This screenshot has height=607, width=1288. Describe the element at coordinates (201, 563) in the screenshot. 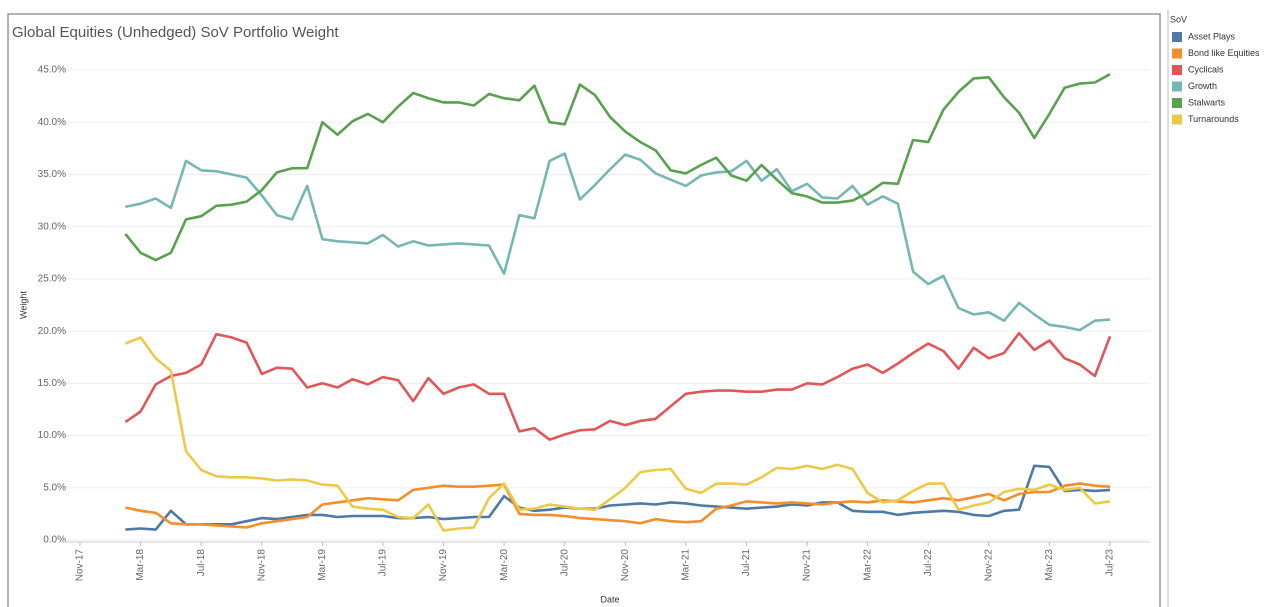

I see `x-tick-label: Jul-18` at that location.